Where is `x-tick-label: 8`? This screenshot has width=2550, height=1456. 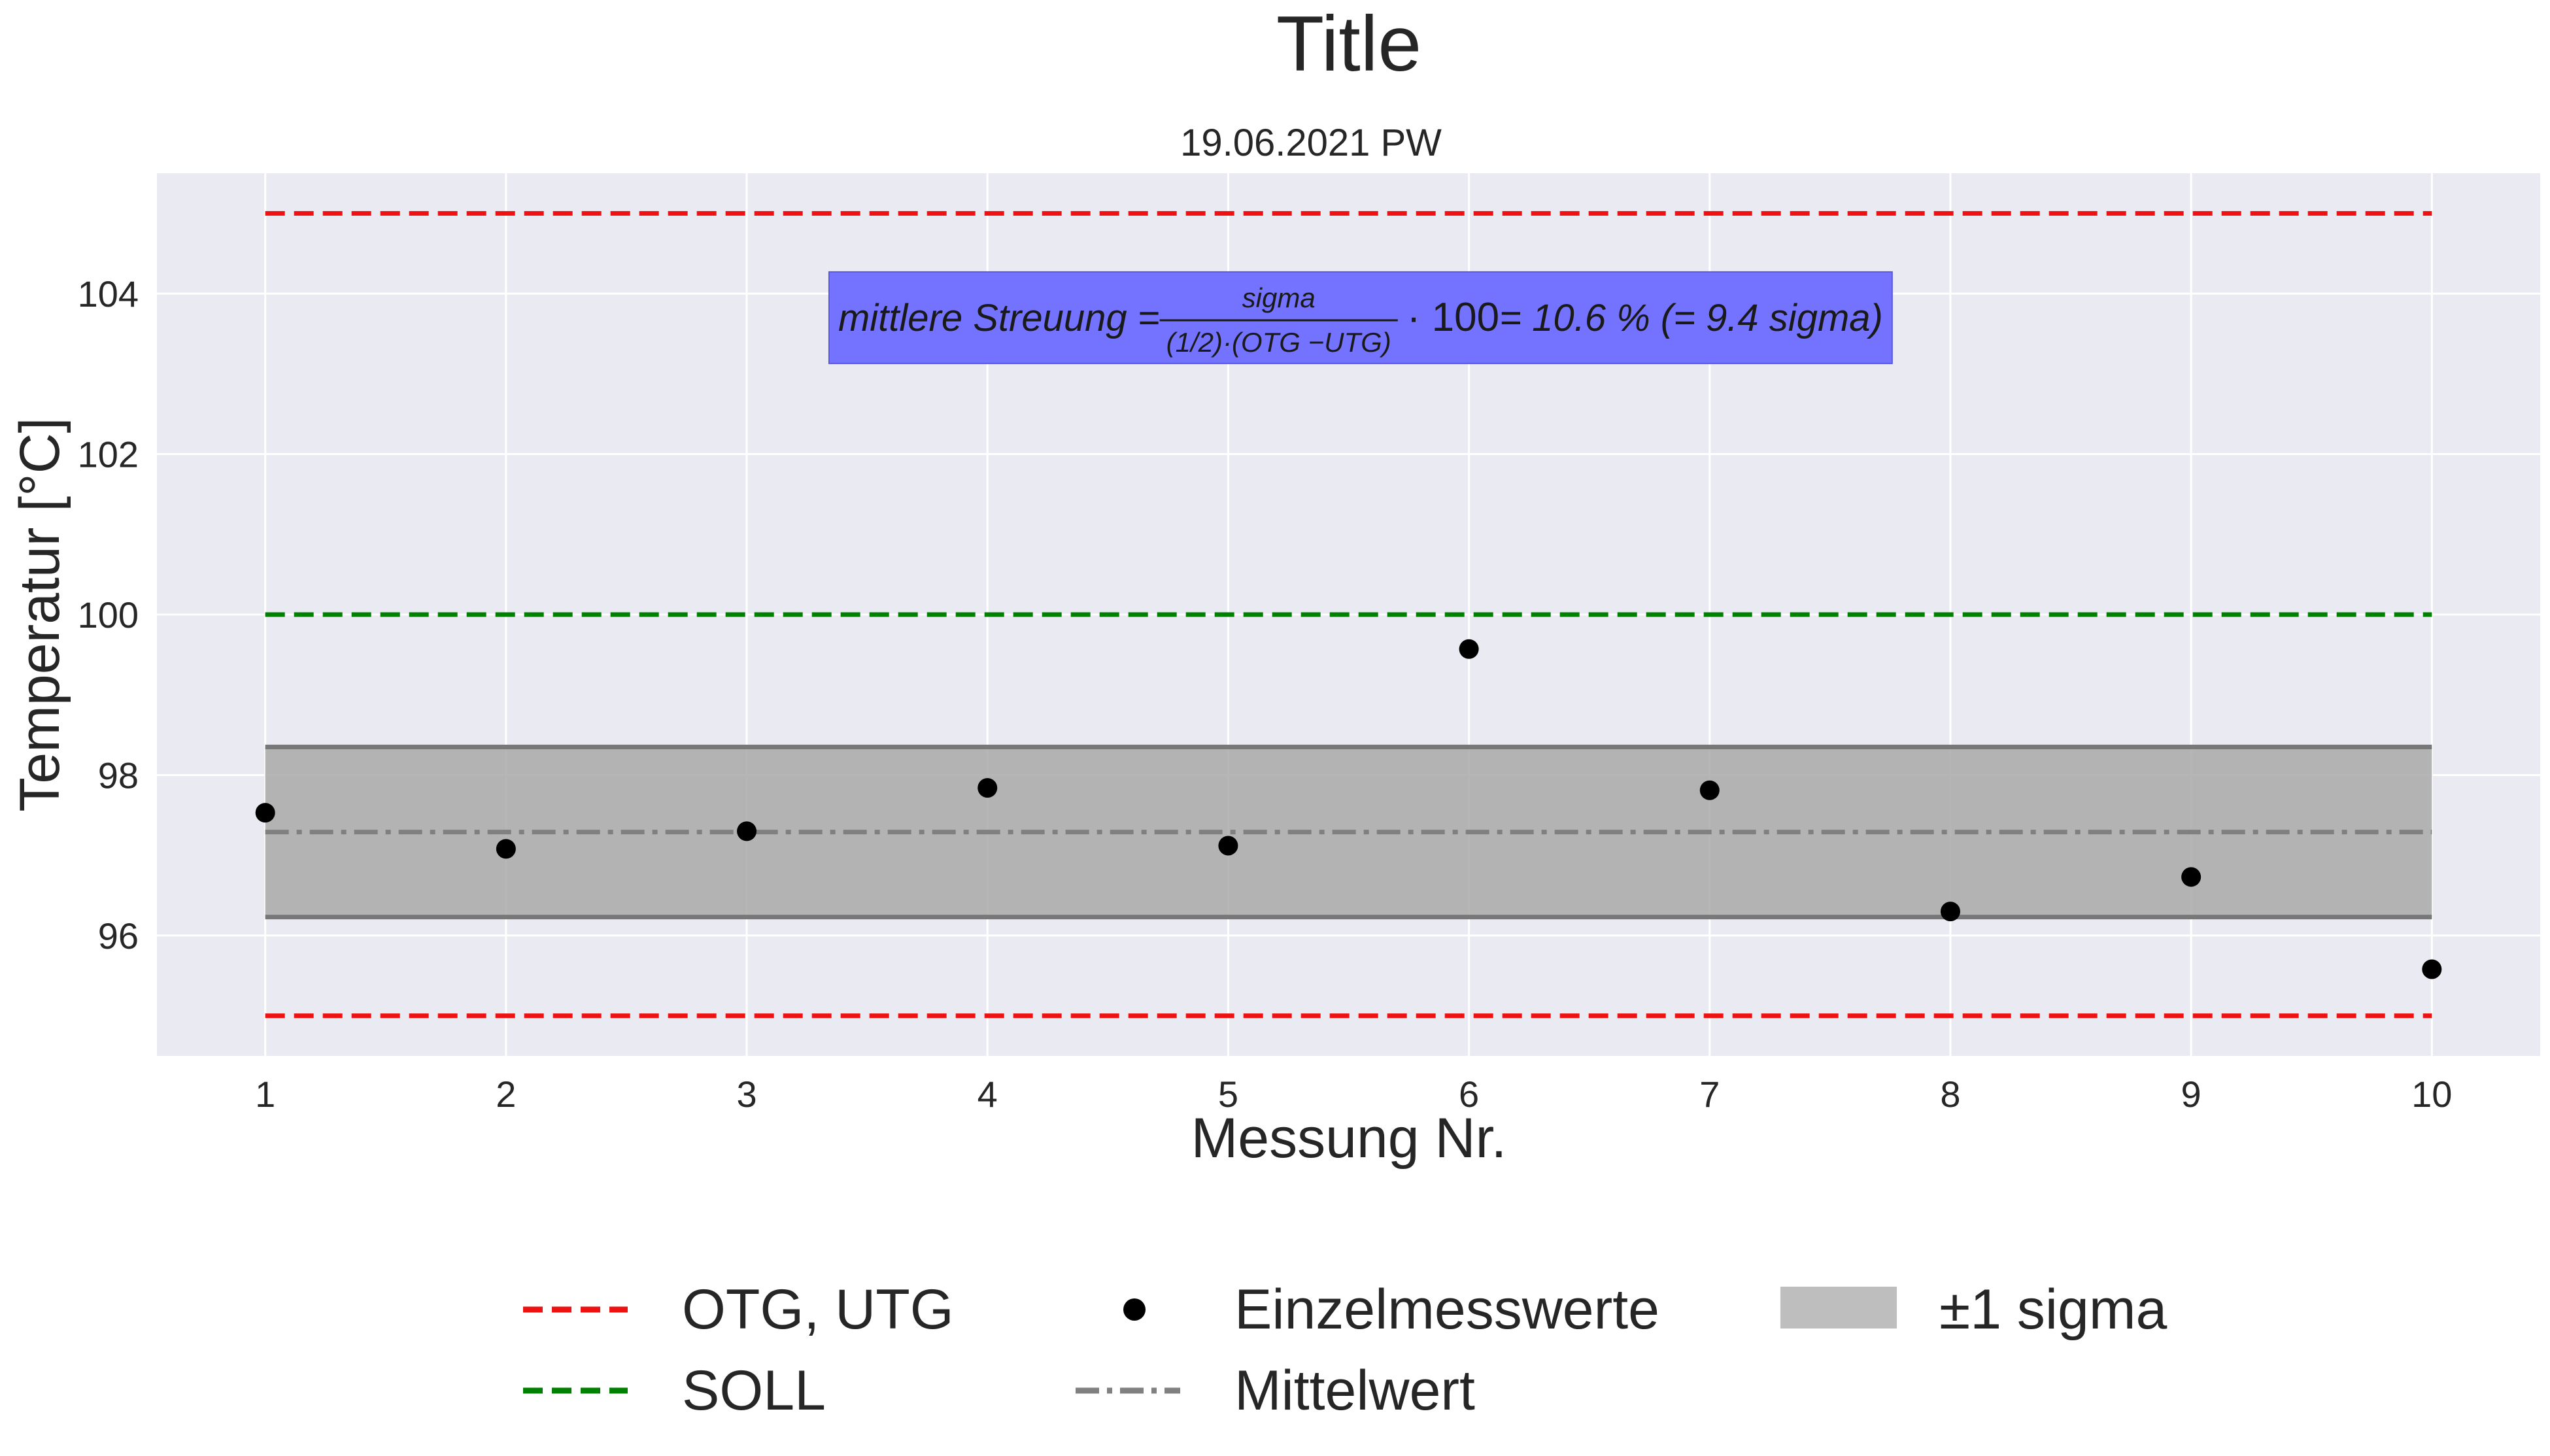
x-tick-label: 8 is located at coordinates (1950, 1094).